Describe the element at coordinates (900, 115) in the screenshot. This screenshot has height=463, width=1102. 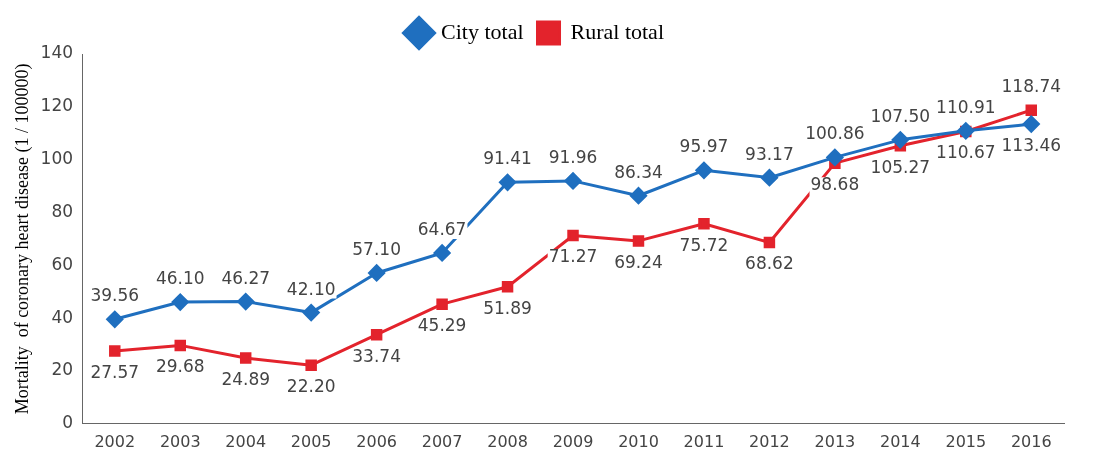
I see `data-label: 107.50` at that location.